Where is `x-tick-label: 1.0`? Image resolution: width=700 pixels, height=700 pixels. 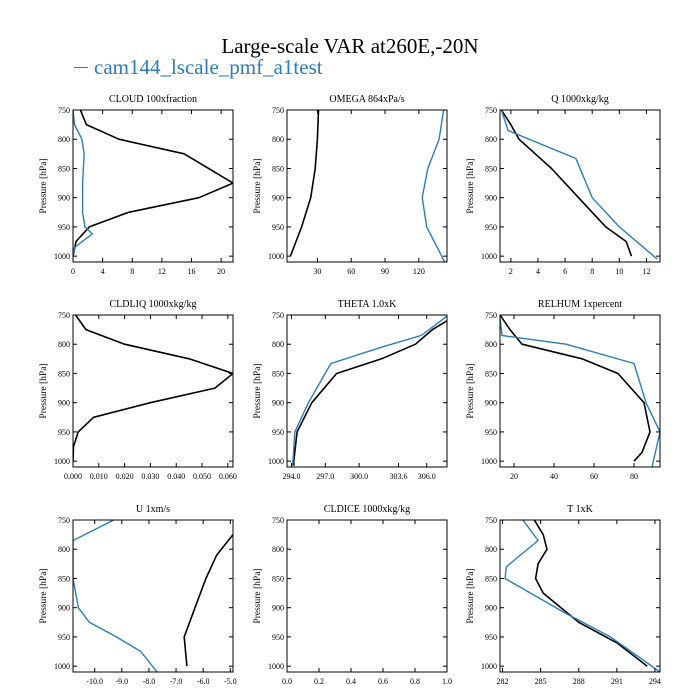 x-tick-label: 1.0 is located at coordinates (447, 681).